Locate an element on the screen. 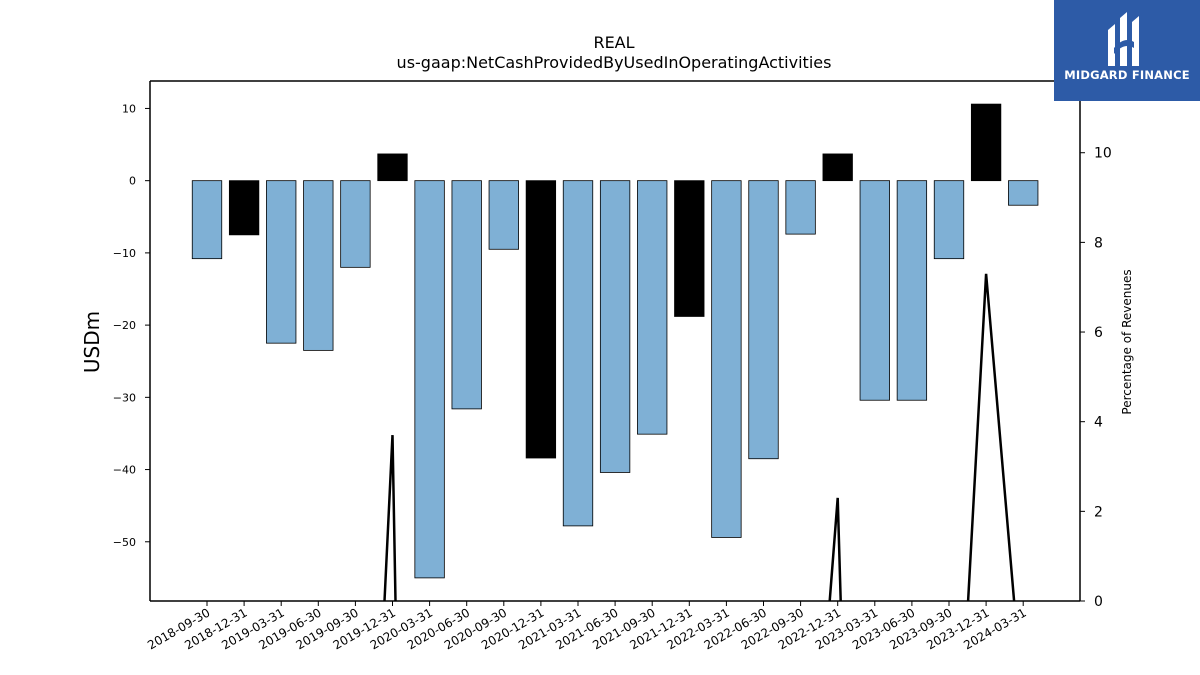 Image resolution: width=1200 pixels, height=675 pixels. y2-axis-label: Percentage of Revenues is located at coordinates (1127, 341).